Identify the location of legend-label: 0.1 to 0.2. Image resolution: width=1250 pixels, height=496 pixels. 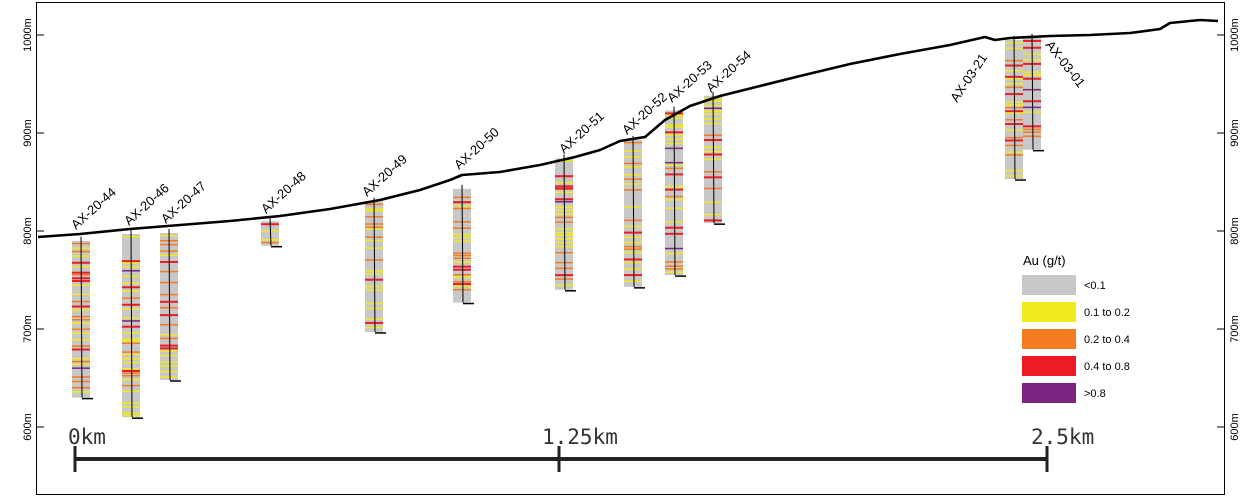
(1107, 313).